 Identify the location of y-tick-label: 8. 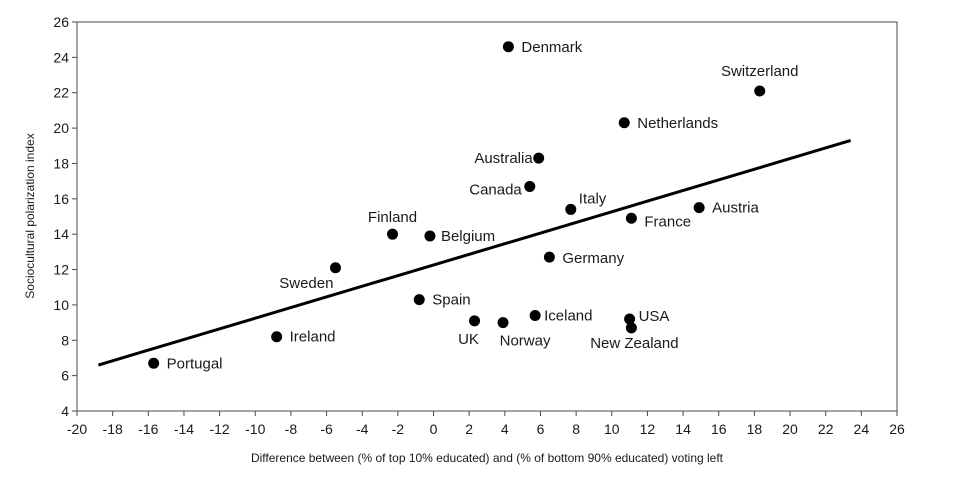
(65, 340).